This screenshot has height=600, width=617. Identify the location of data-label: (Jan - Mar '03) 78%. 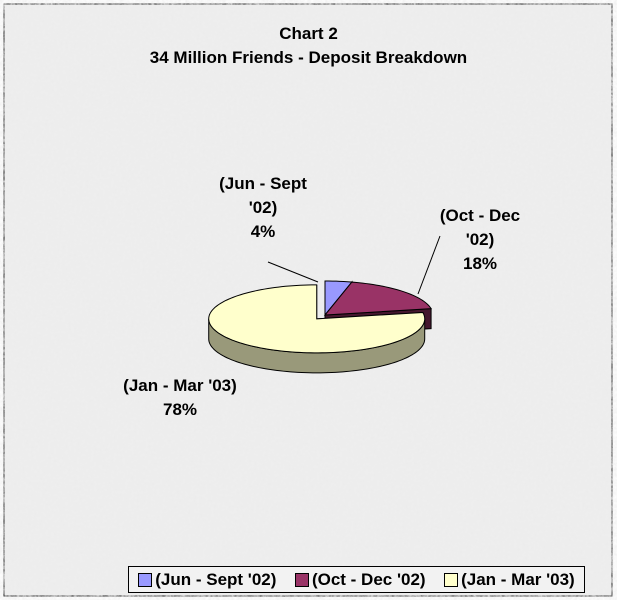
(180, 398).